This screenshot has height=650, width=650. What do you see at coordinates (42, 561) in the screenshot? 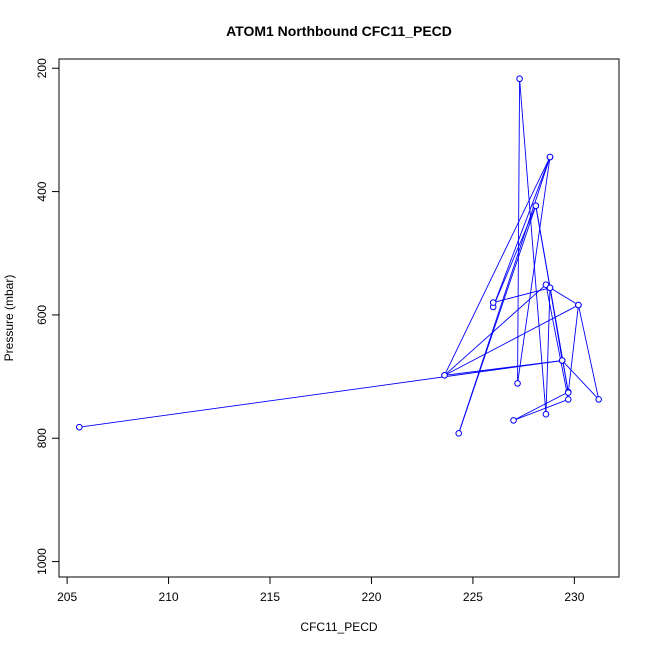
I see `y-tick-label: 1000` at bounding box center [42, 561].